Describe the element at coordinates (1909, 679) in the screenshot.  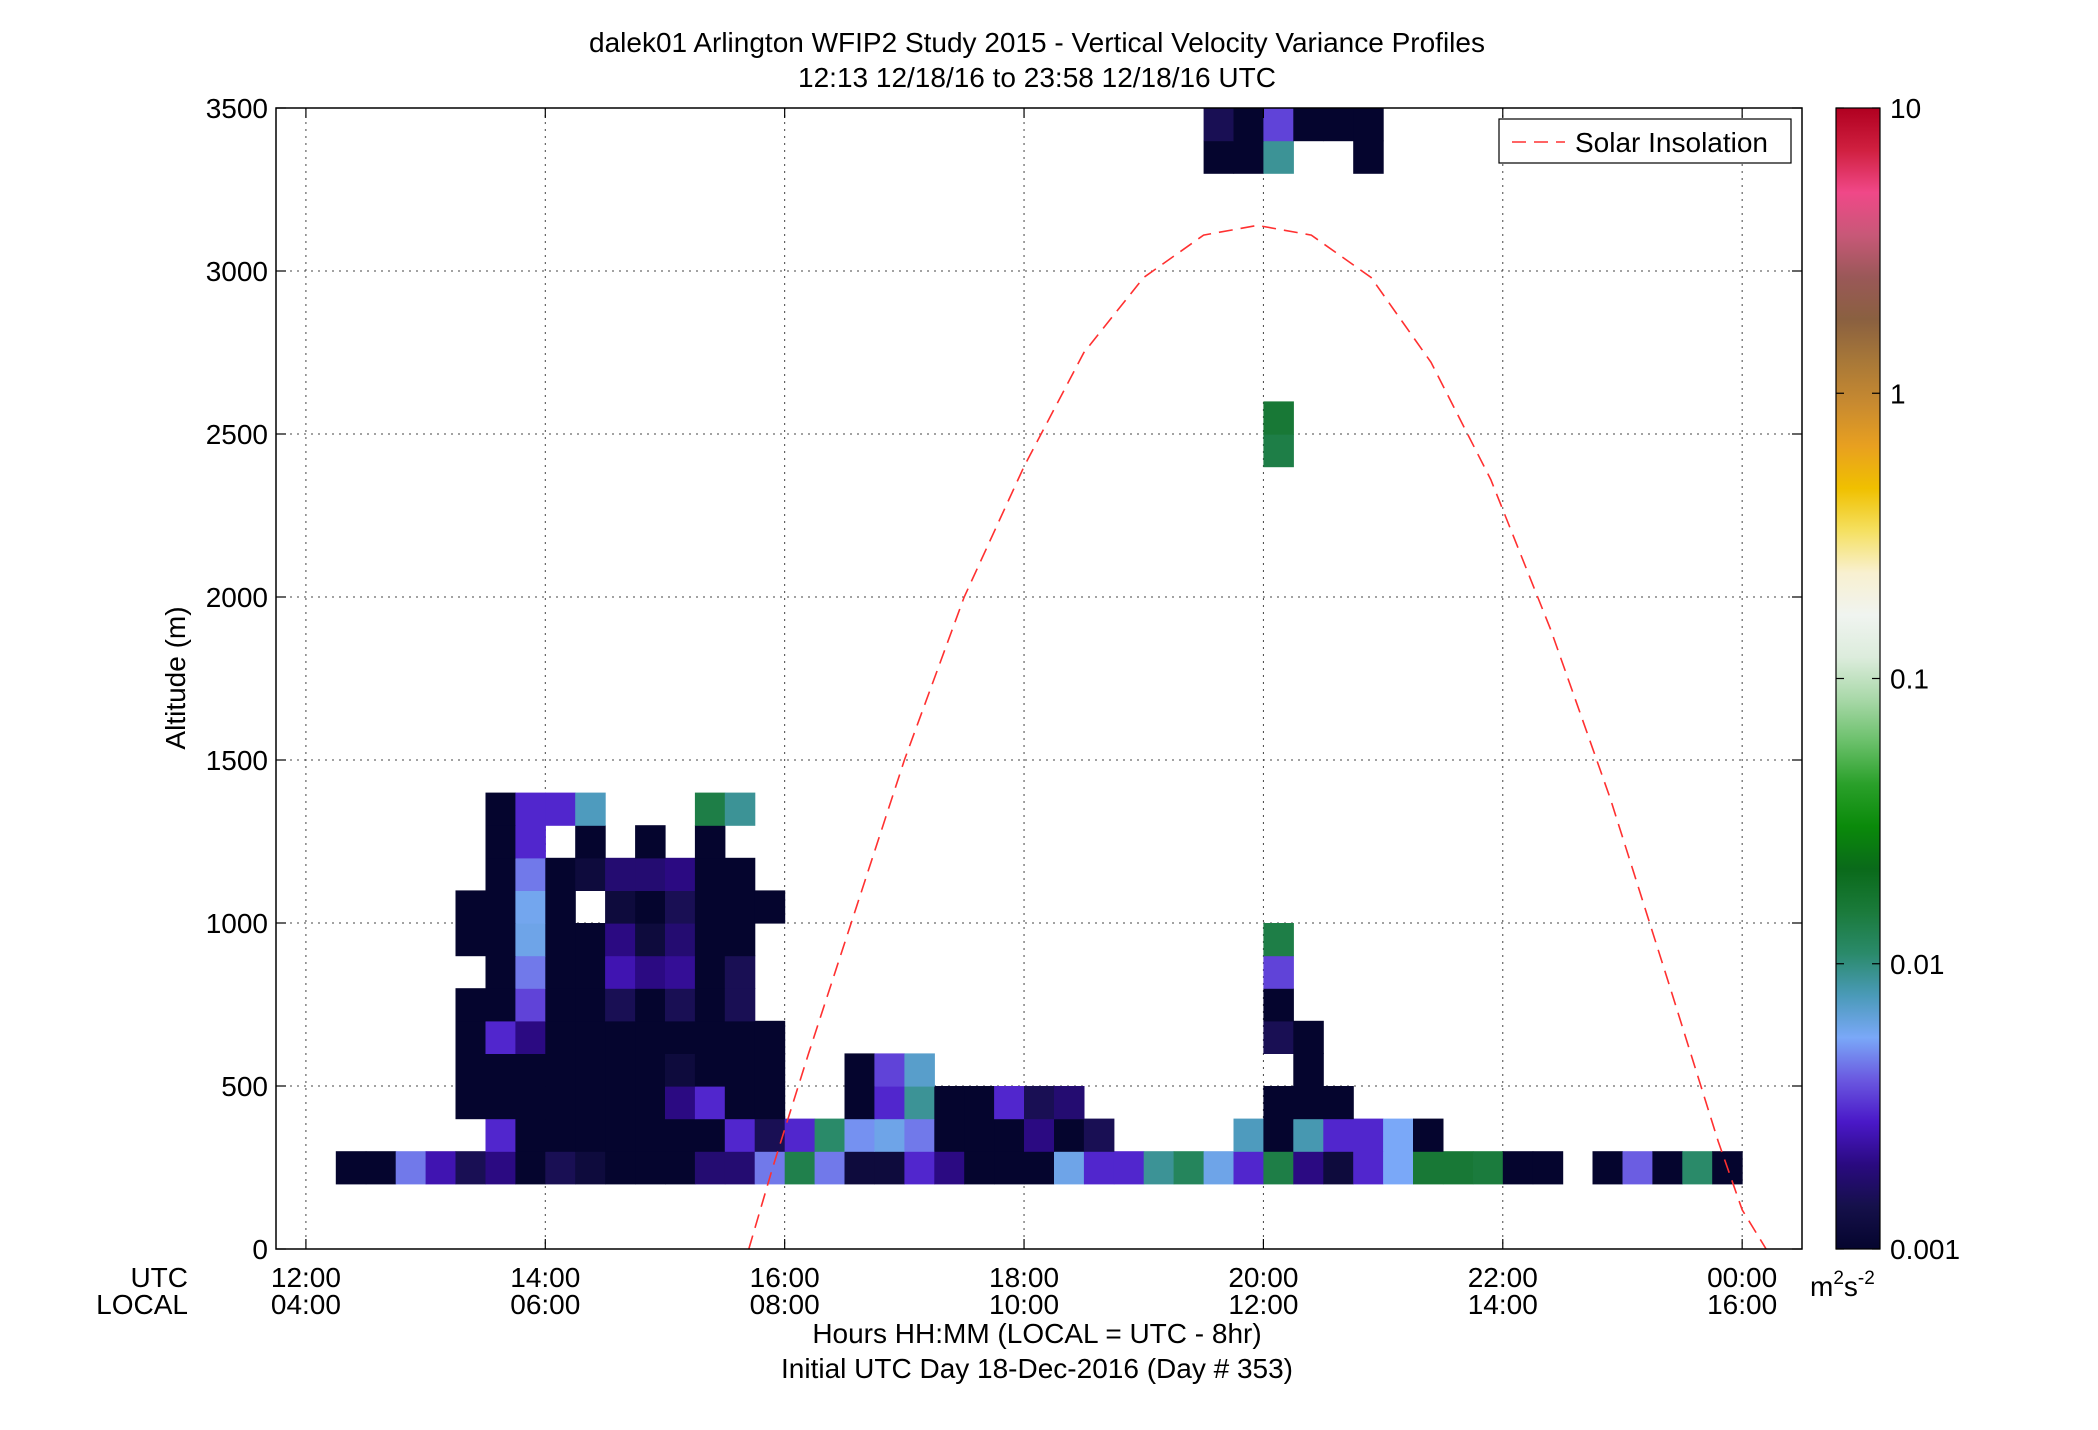
I see `colorbar-tick-label: 0.1` at that location.